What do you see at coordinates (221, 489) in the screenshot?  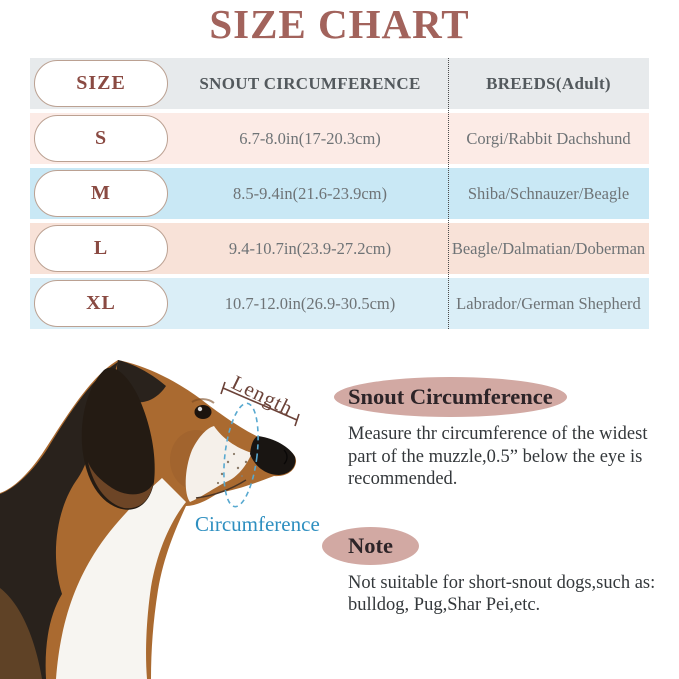 I see `dog-mouth-line` at bounding box center [221, 489].